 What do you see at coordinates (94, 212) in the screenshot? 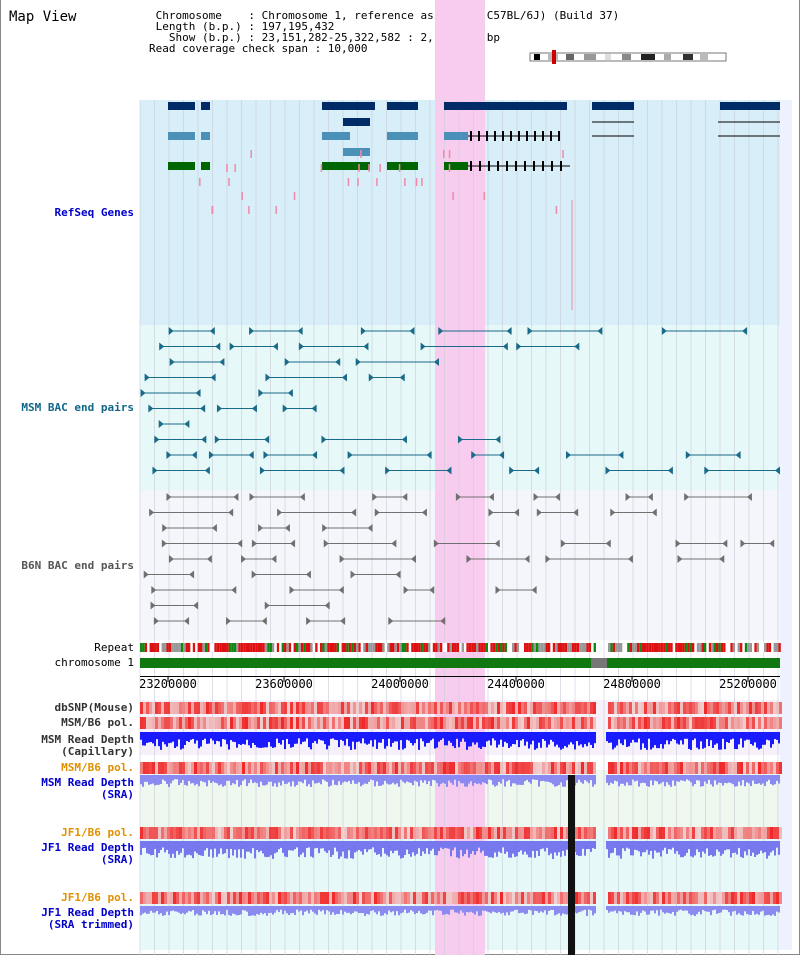
I see `track-label-refseq: RefSeq Genes` at bounding box center [94, 212].